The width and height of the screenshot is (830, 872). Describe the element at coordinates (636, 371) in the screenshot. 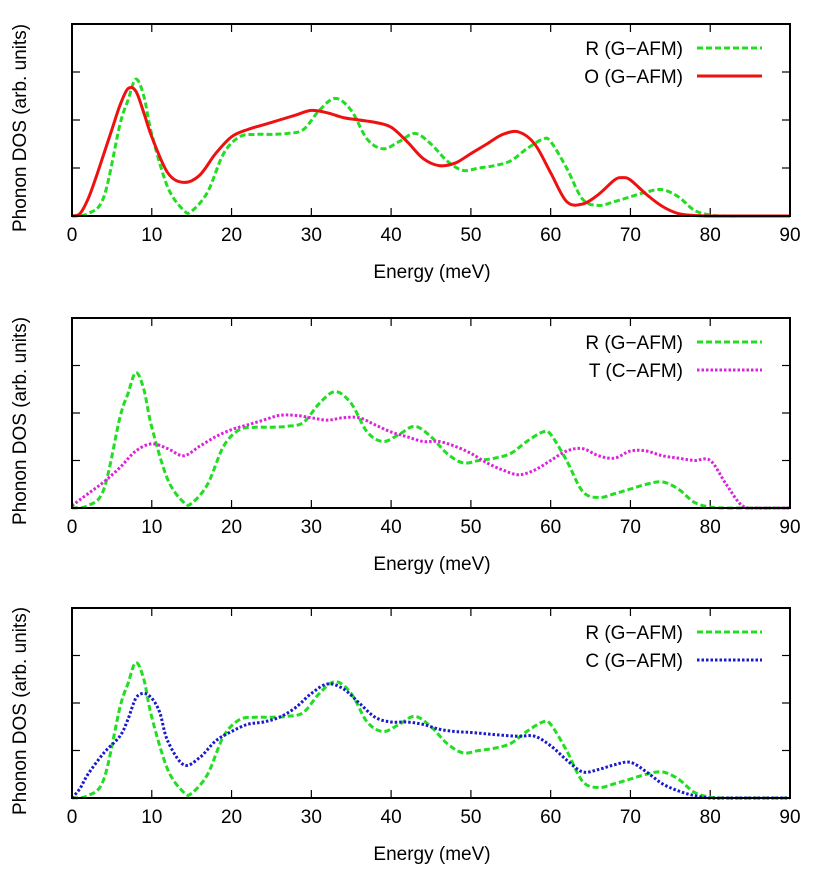

I see `legend-label: T (C−AFM)` at that location.